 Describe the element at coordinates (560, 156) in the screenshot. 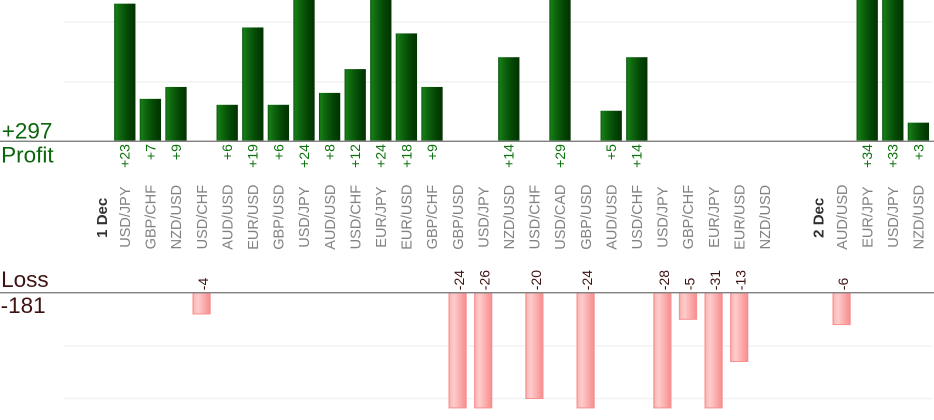

I see `svg-text: +29` at that location.